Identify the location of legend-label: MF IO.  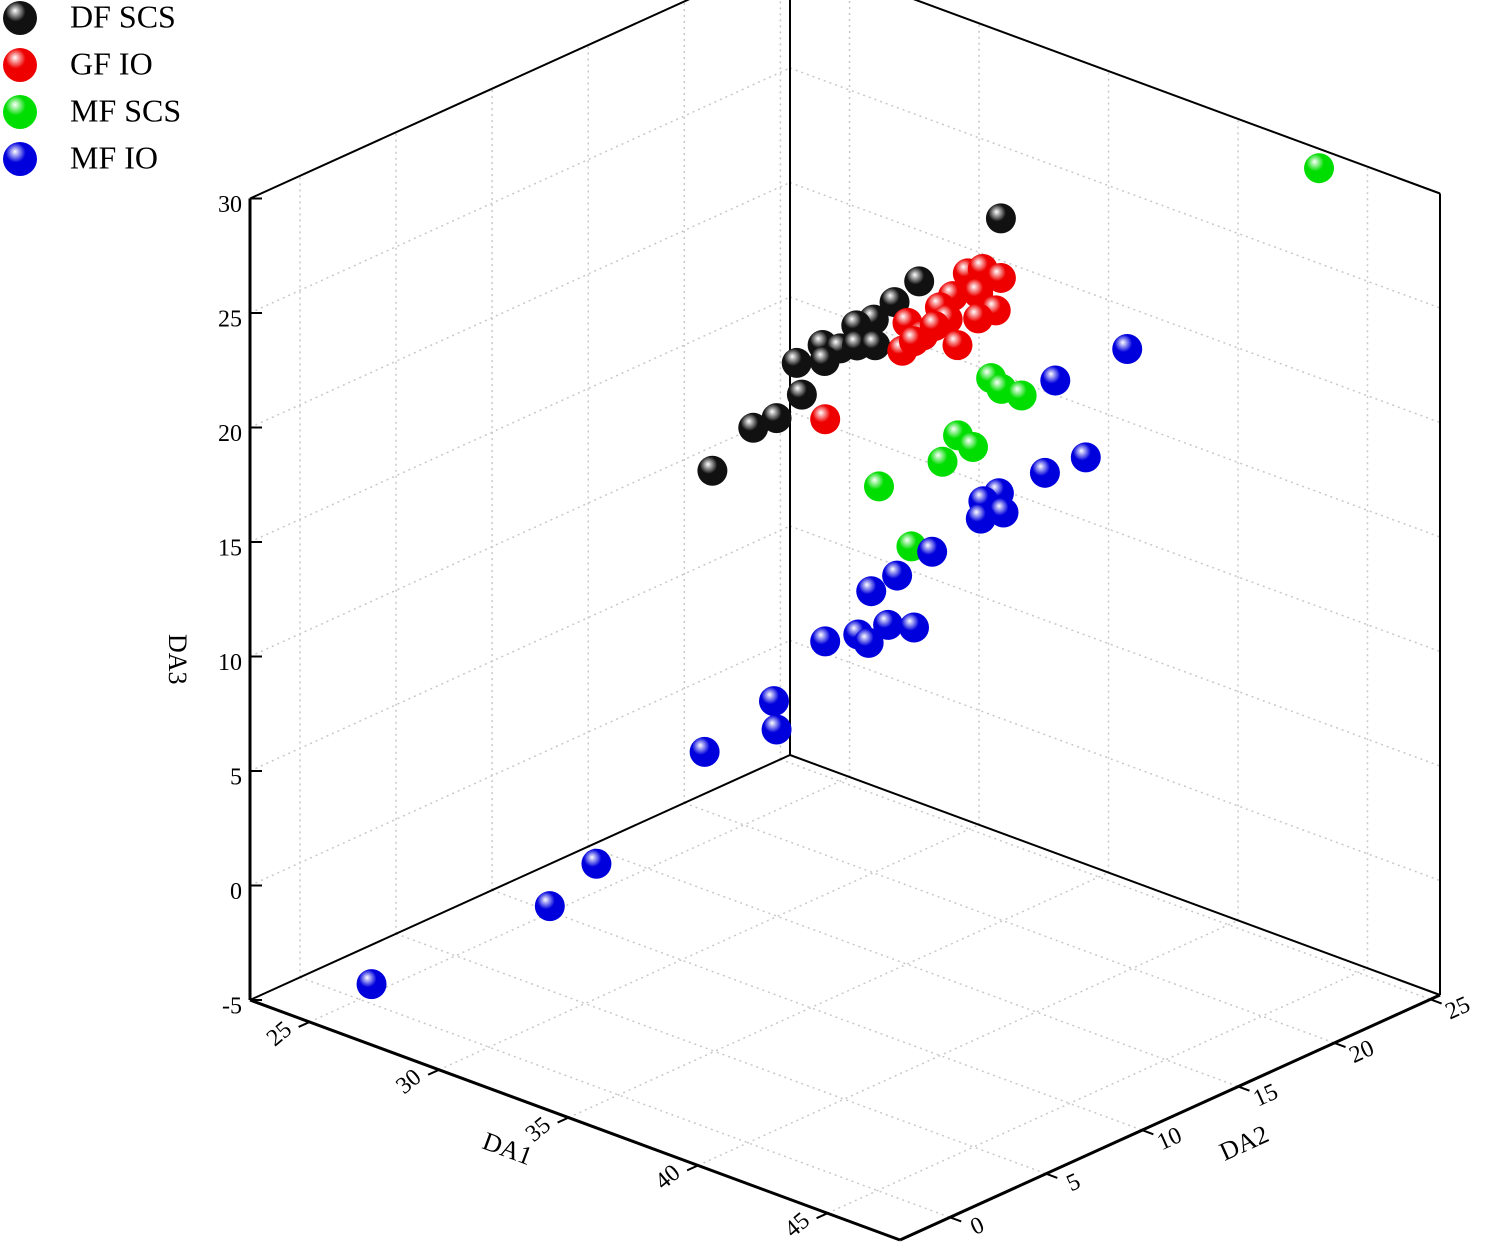
(114, 157).